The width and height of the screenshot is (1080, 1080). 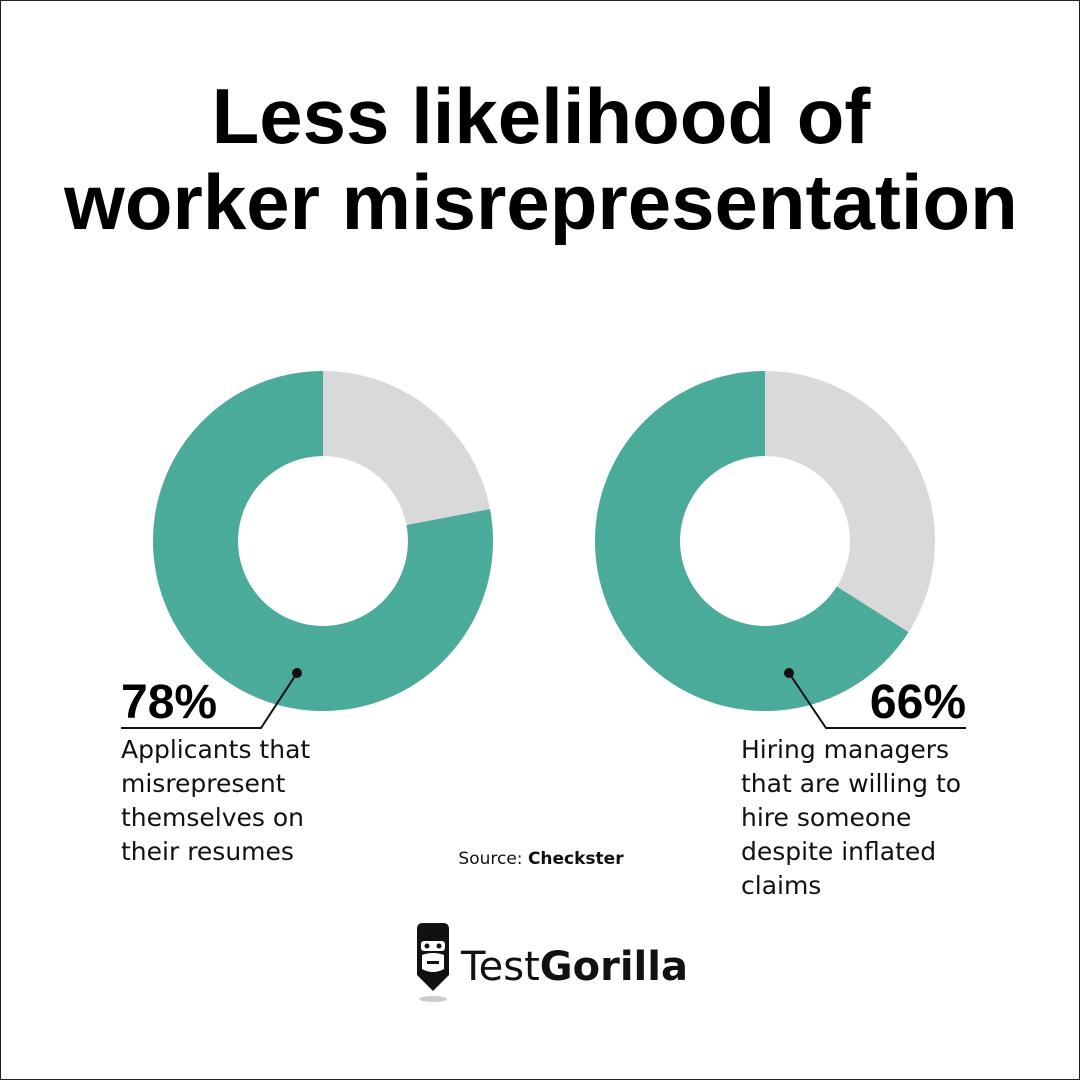 What do you see at coordinates (169, 702) in the screenshot?
I see `percent-label: 78%` at bounding box center [169, 702].